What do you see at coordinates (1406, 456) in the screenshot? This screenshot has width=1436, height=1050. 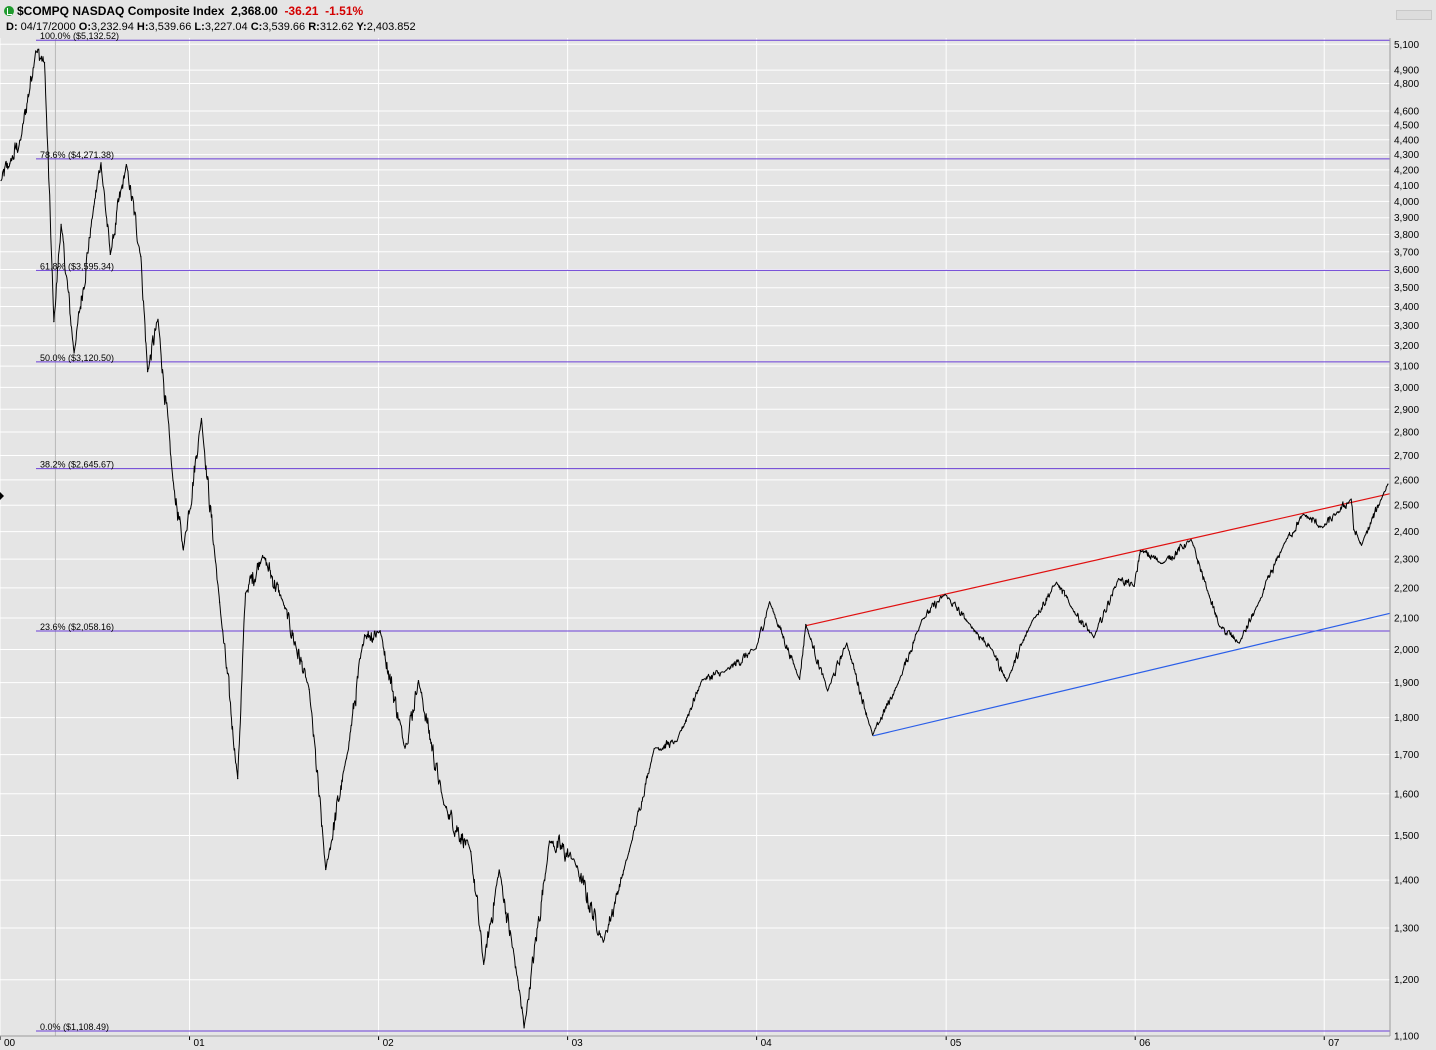 I see `y-tick-label: 2,700` at bounding box center [1406, 456].